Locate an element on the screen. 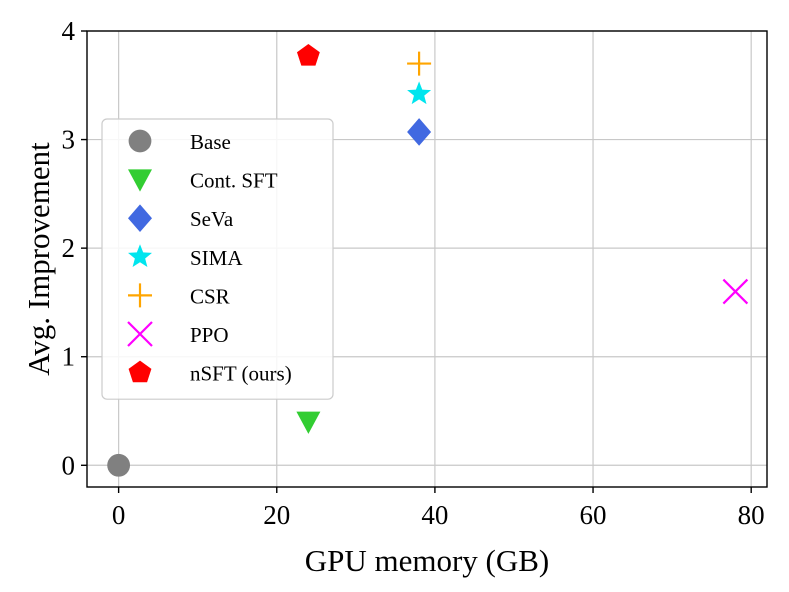 This screenshot has width=789, height=592. x-tick-label: 40 is located at coordinates (434, 515).